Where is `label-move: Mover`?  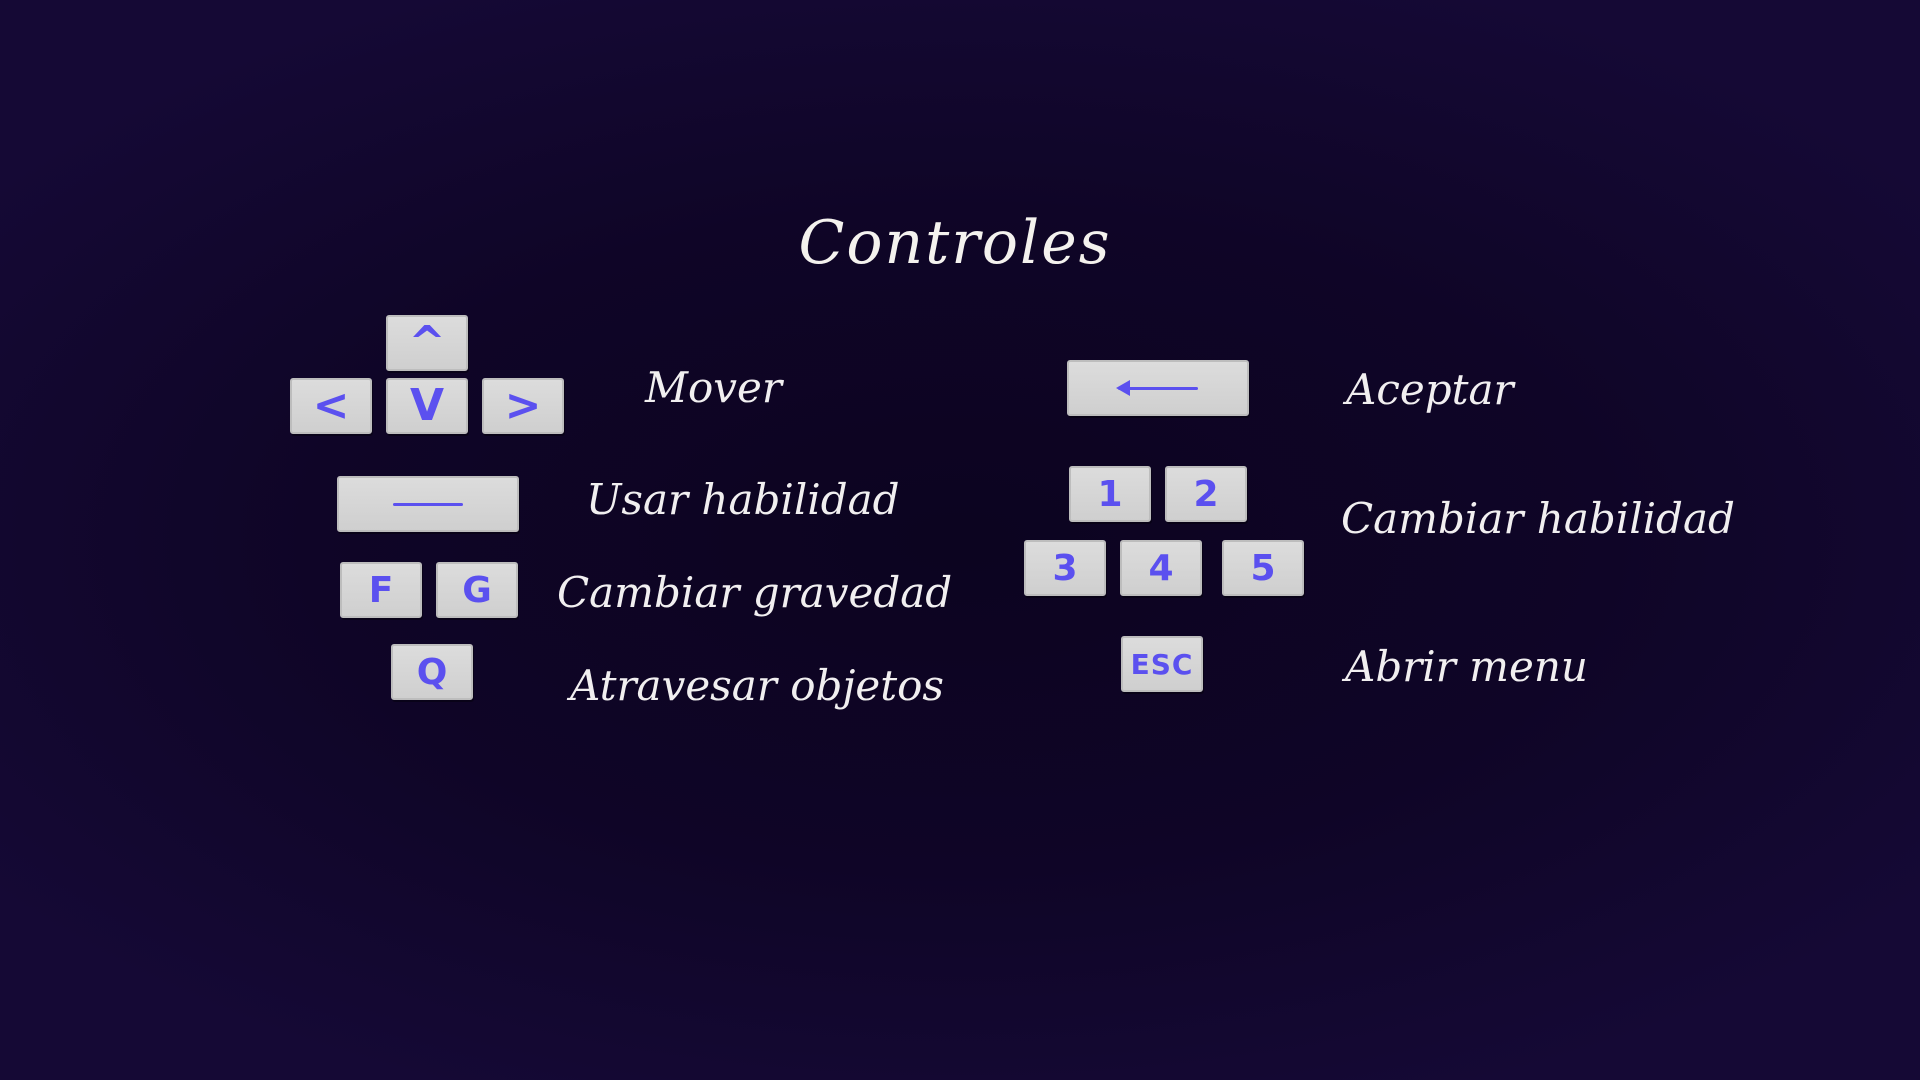
label-move: Mover is located at coordinates (713, 387).